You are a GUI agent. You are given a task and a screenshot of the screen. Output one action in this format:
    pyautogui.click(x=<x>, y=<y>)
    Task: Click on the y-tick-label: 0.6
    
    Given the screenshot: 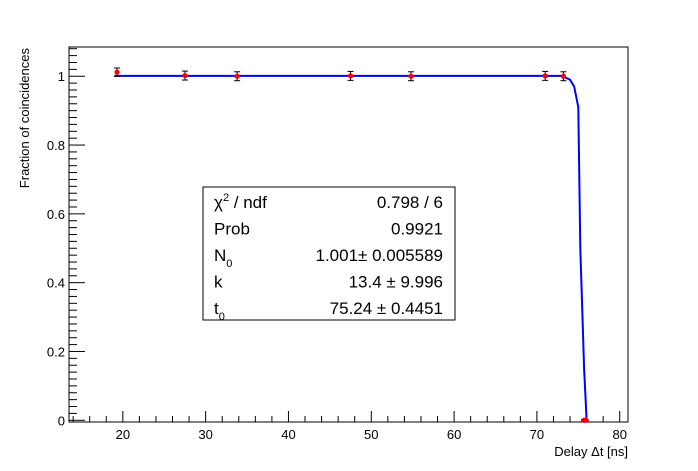 What is the action you would take?
    pyautogui.click(x=56, y=214)
    